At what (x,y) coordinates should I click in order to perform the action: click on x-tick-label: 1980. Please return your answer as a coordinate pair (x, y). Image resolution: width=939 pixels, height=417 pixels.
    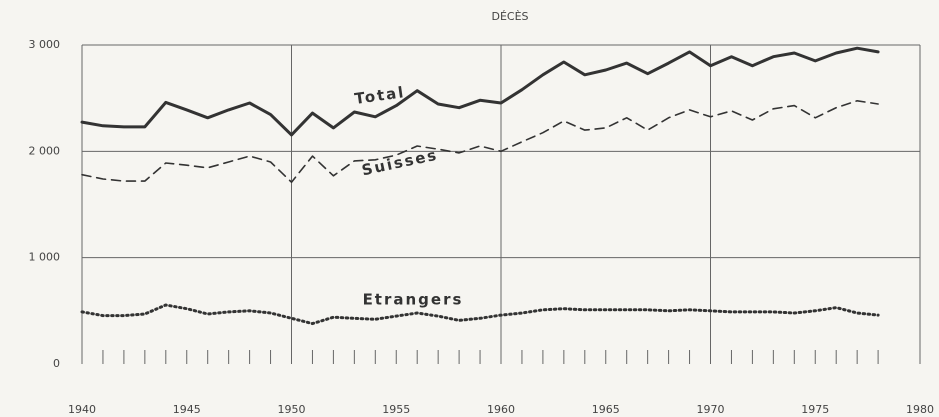
    Looking at the image, I should click on (920, 409).